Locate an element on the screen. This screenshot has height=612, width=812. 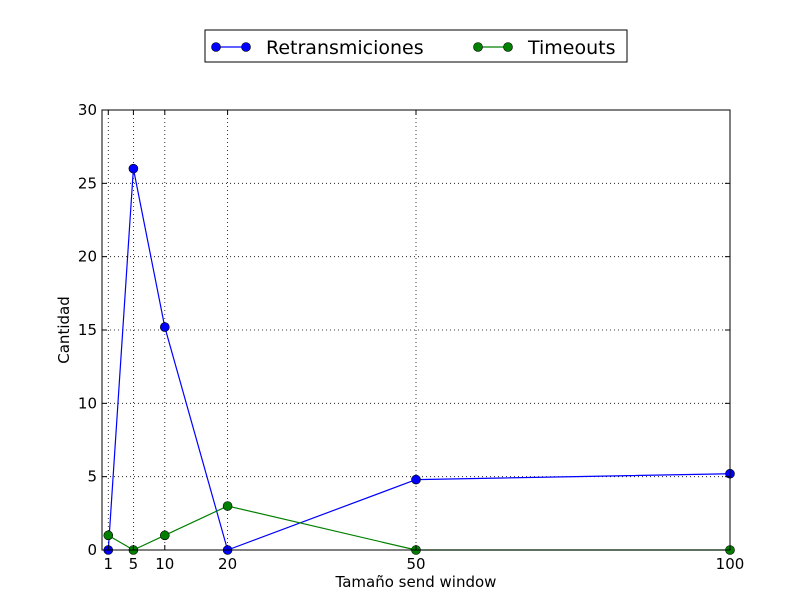
series-line is located at coordinates (418, 528).